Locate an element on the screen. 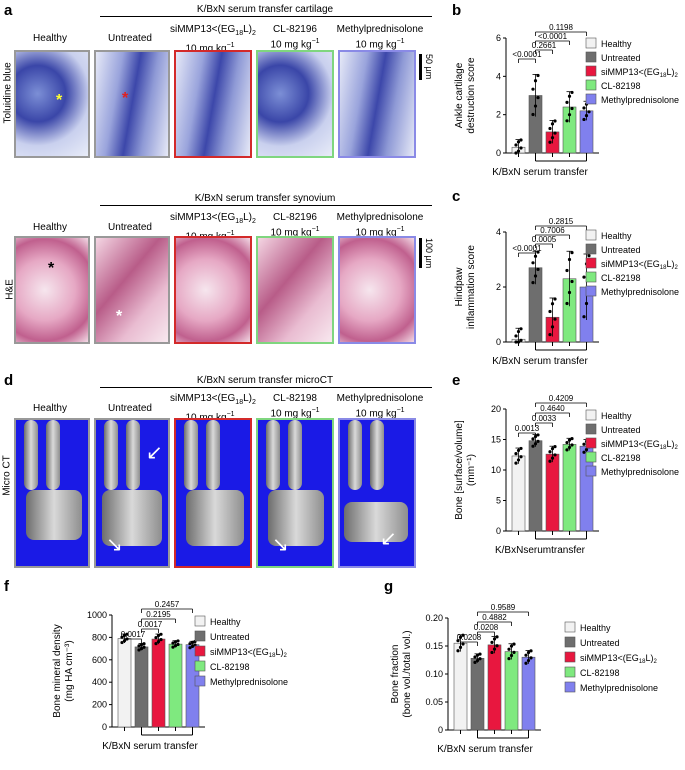 The width and height of the screenshot is (685, 770). microct-cl: ↘ is located at coordinates (295, 493).